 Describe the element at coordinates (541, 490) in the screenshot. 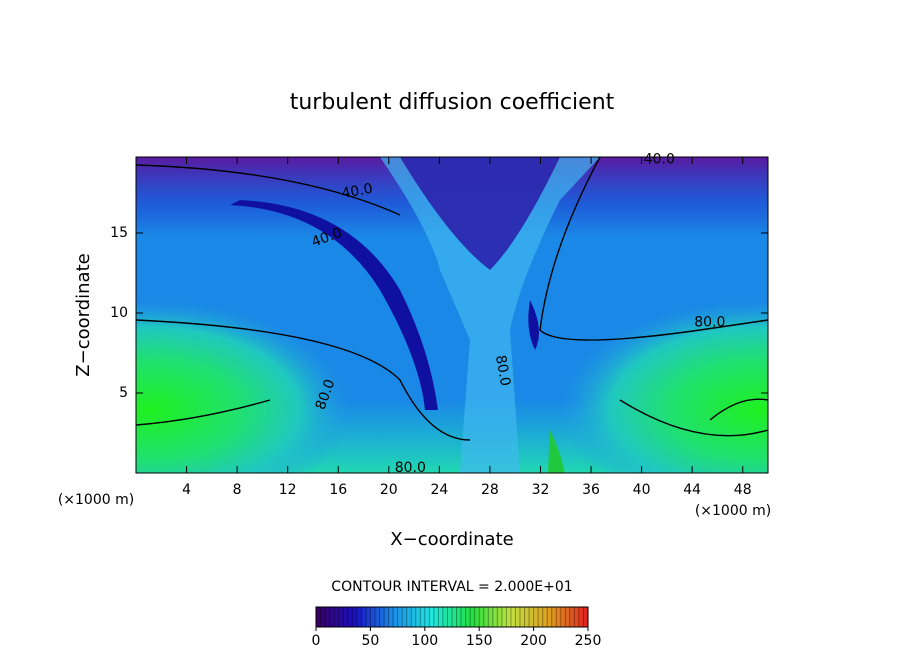

I see `x-tick-label: 32` at that location.